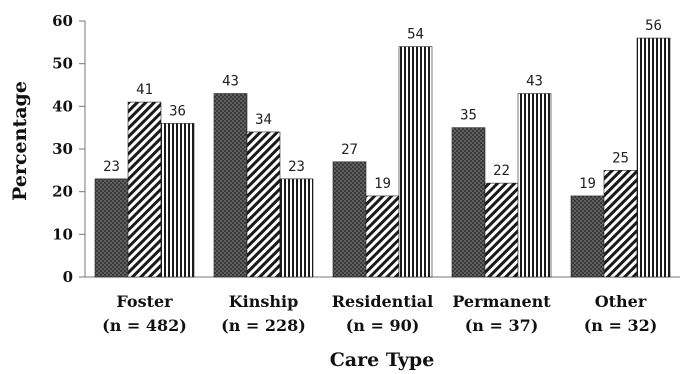  What do you see at coordinates (62, 106) in the screenshot?
I see `y-tick-label: 40` at bounding box center [62, 106].